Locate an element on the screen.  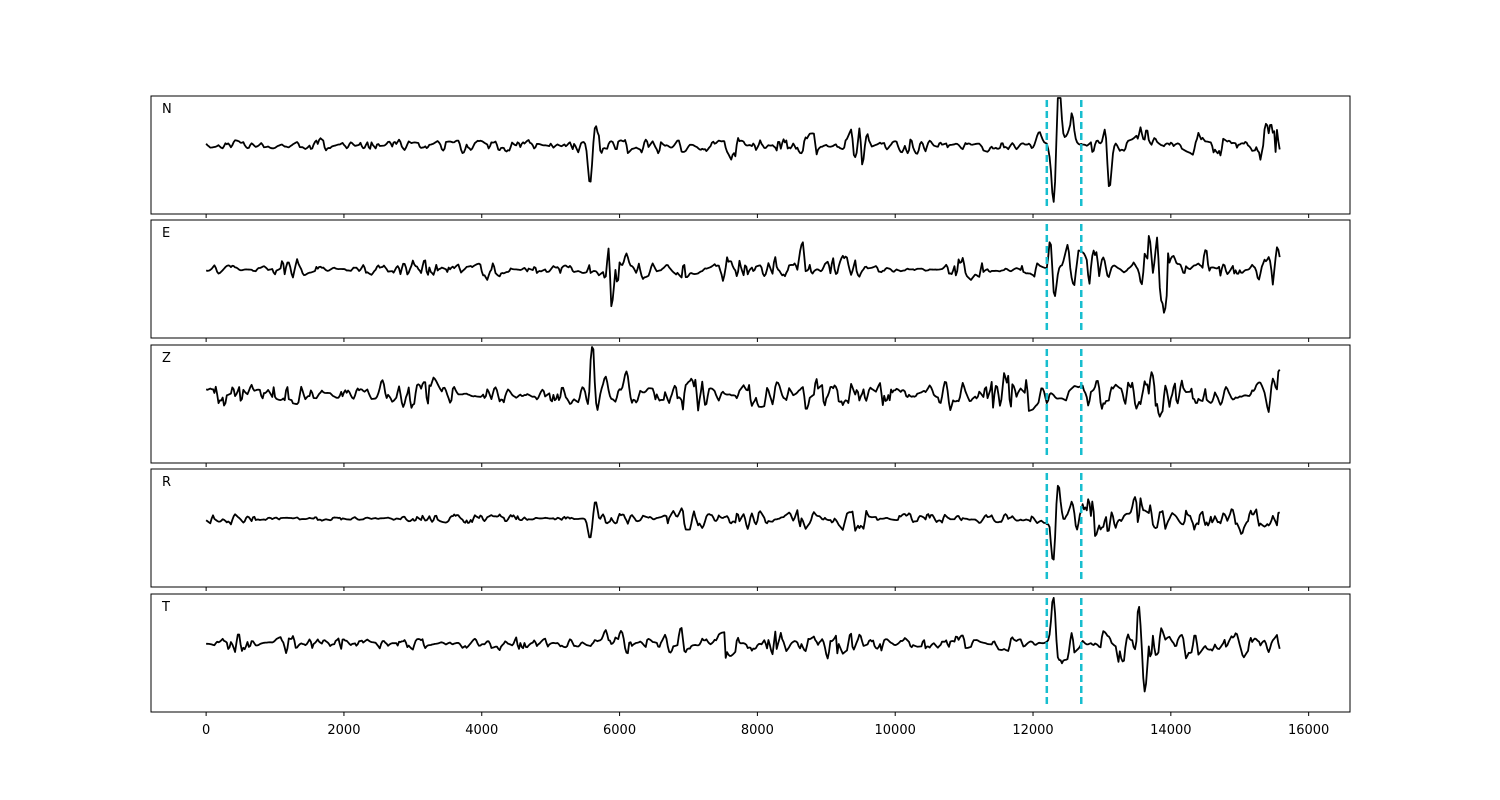
panel-label-z: Z is located at coordinates (166, 358).